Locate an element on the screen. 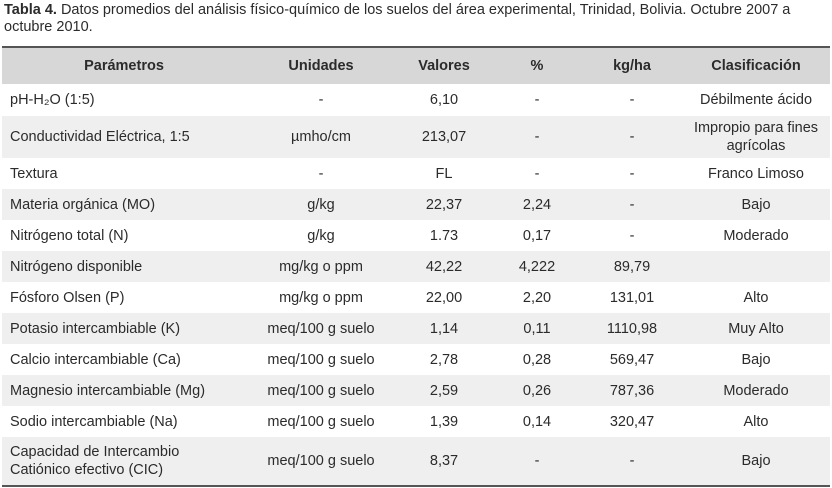 Image resolution: width=832 pixels, height=488 pixels. table-cell: Conductividad Eléctrica, 1:5 is located at coordinates (124, 137).